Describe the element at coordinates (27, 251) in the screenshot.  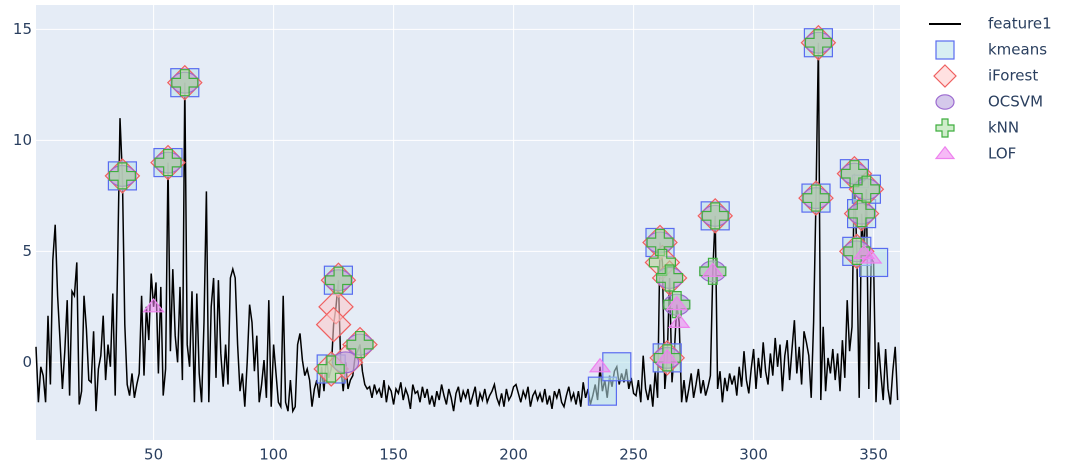
I see `y-tick-label: 5` at that location.